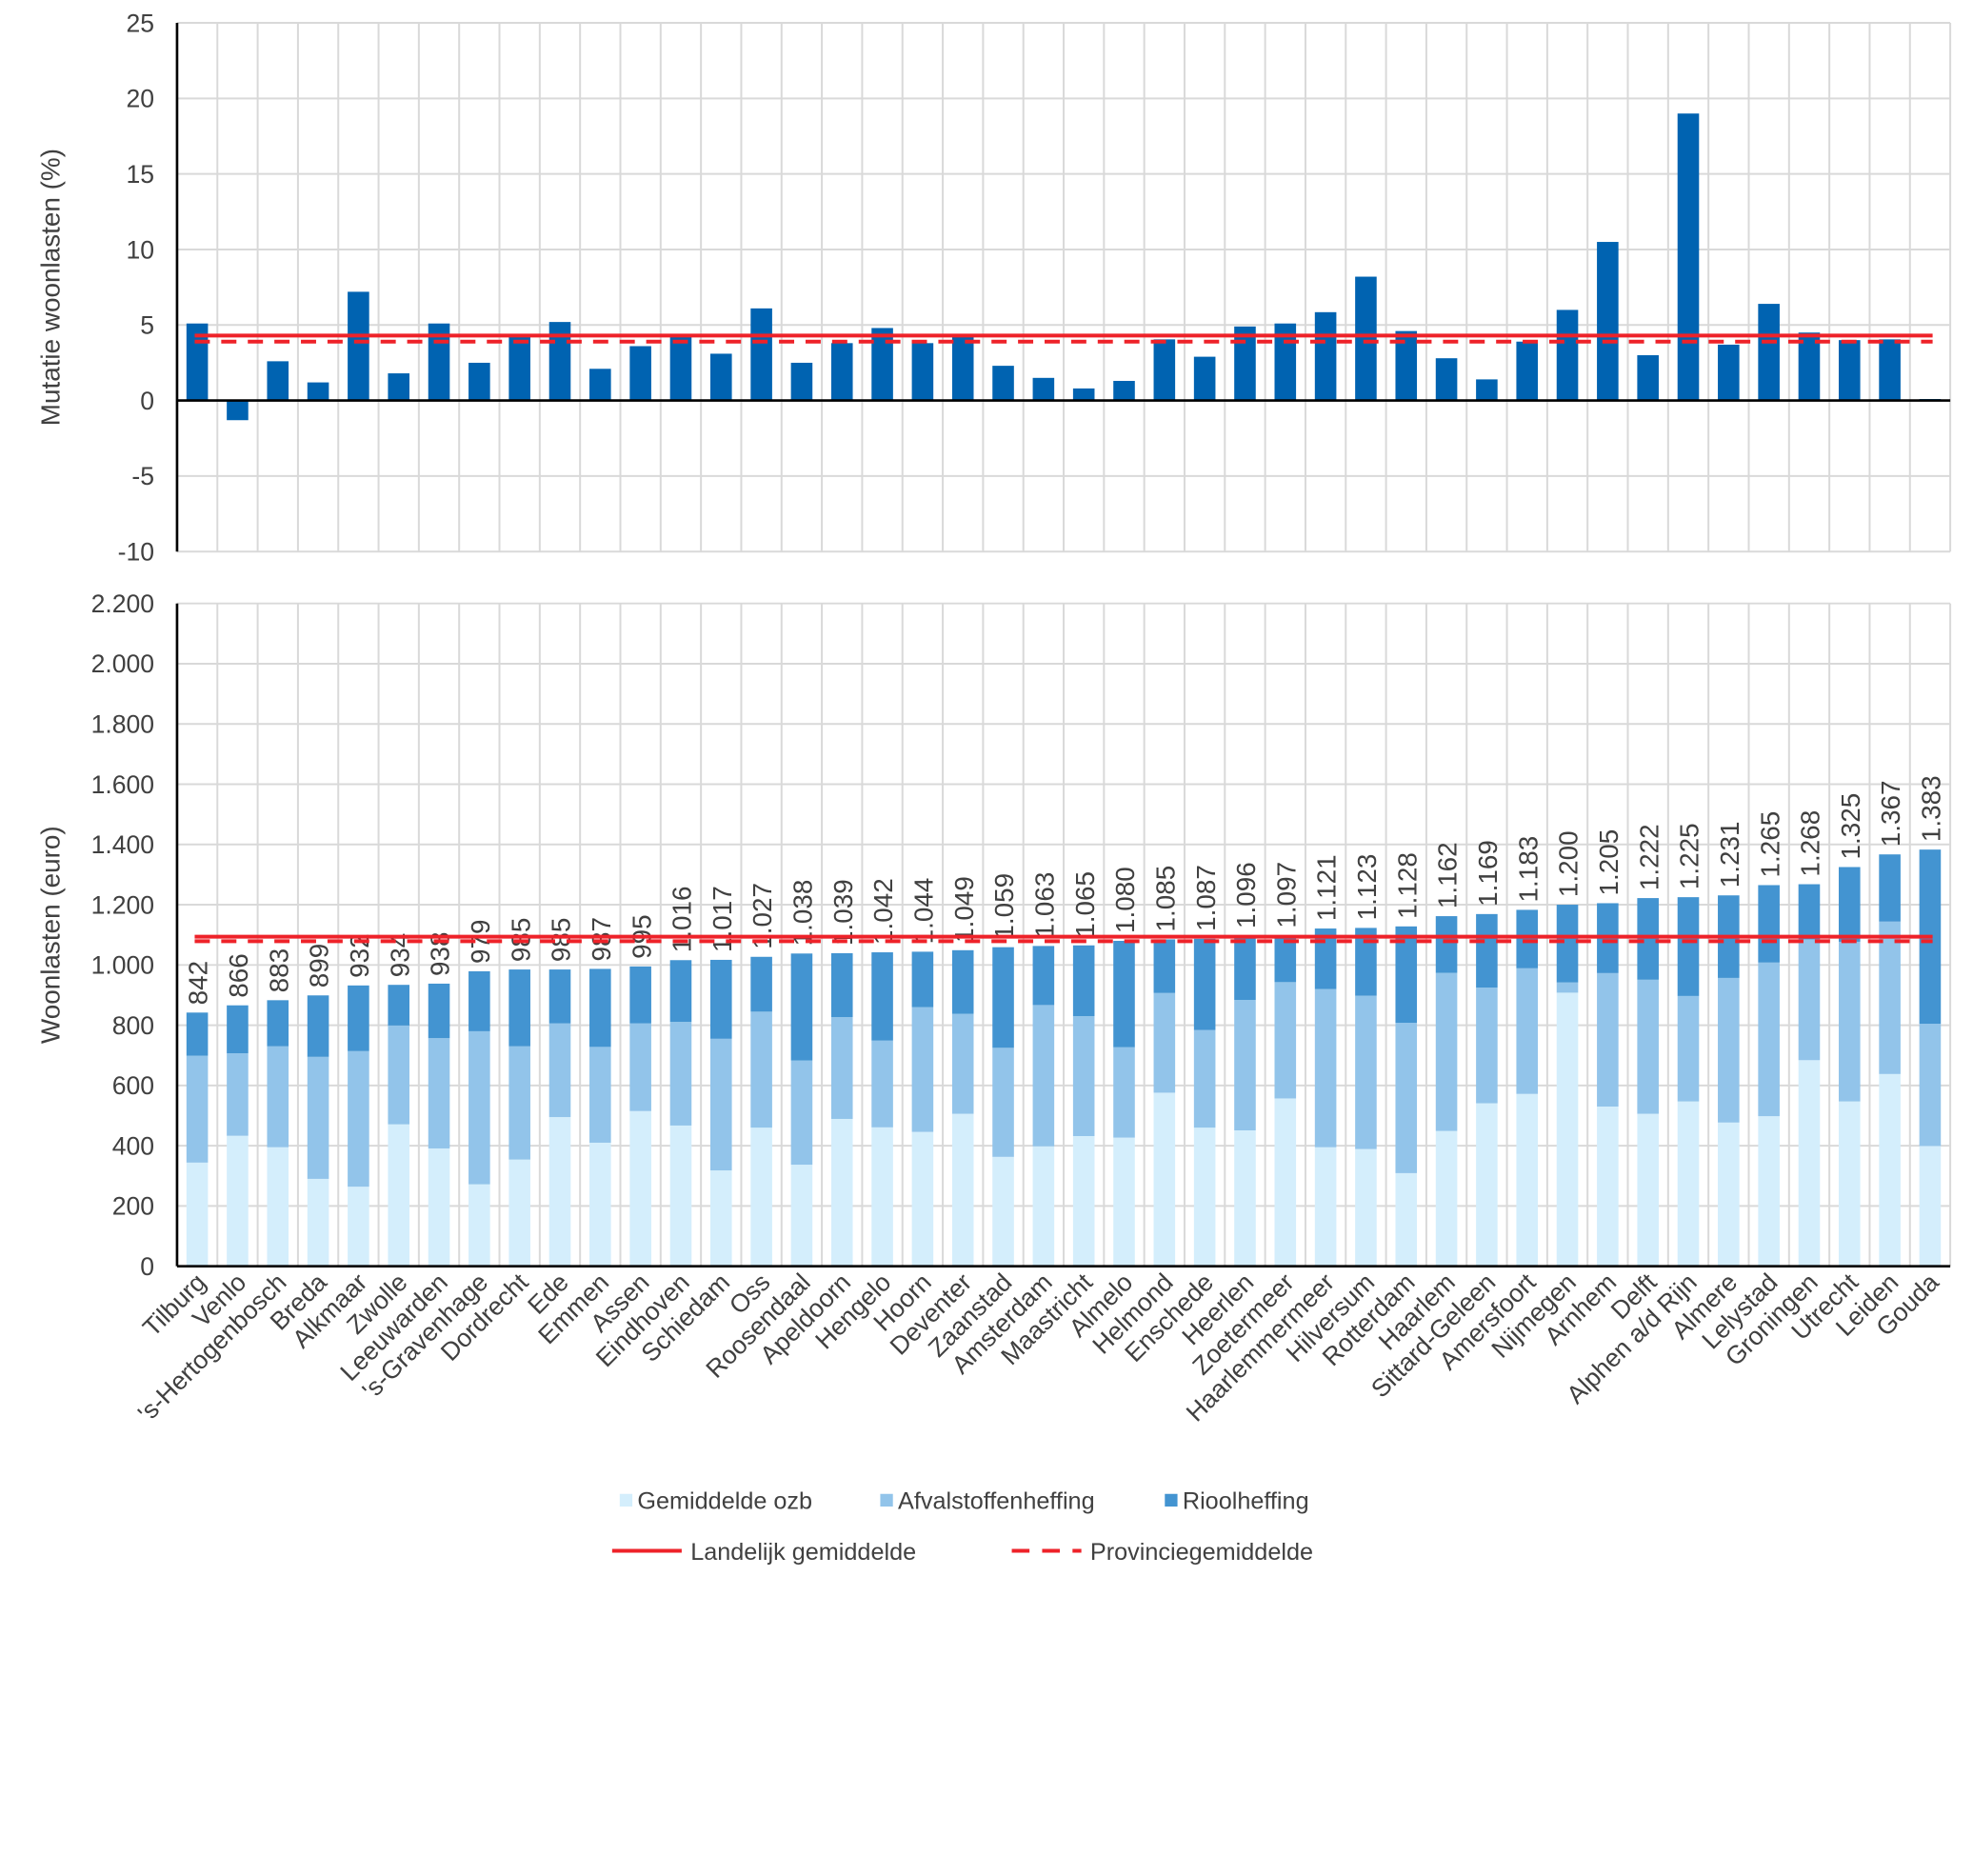  I want to click on y-tick-label: 25, so click(141, 23).